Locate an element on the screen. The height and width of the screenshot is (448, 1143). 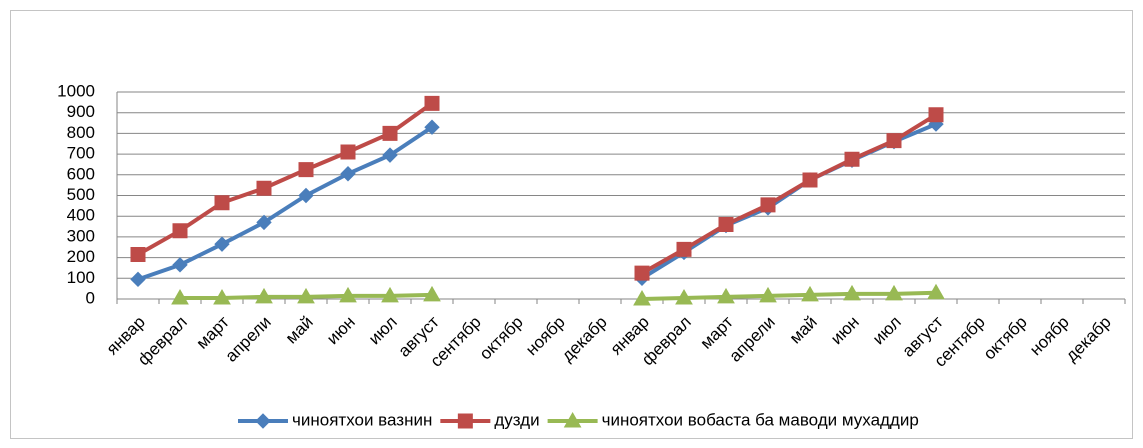
y-tick-label: 1000 is located at coordinates (76, 90).